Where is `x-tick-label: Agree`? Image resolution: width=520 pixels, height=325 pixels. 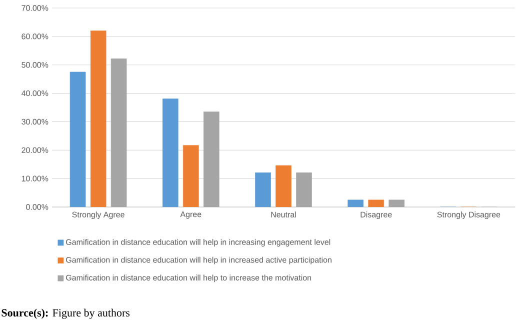 x-tick-label: Agree is located at coordinates (191, 215).